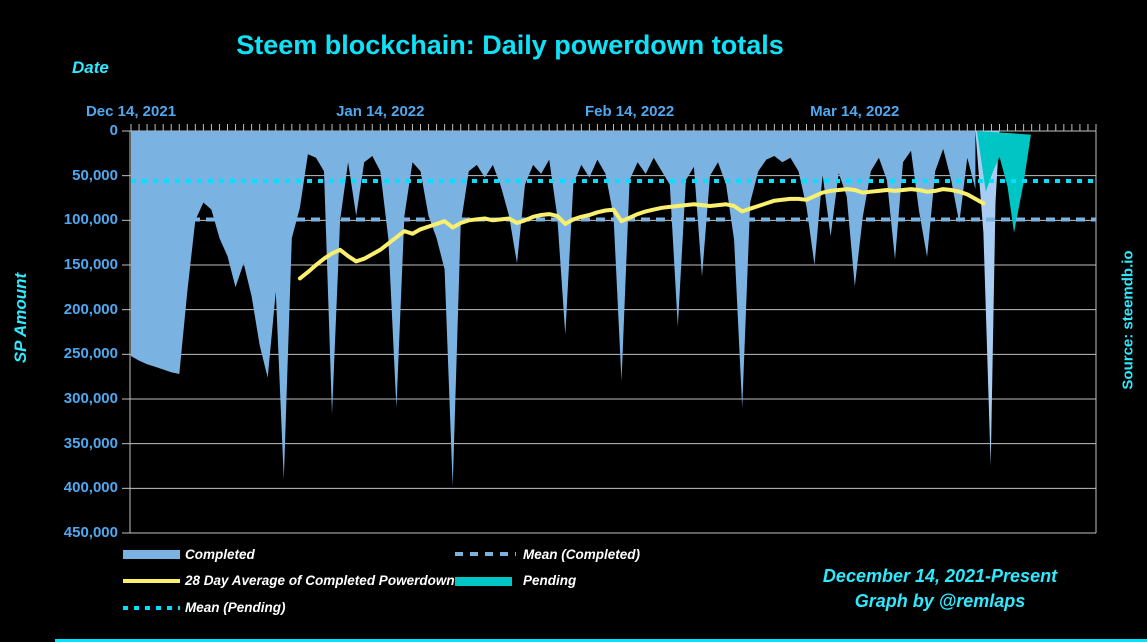 Image resolution: width=1147 pixels, height=642 pixels. I want to click on y-tick-label: 150,000, so click(90, 264).